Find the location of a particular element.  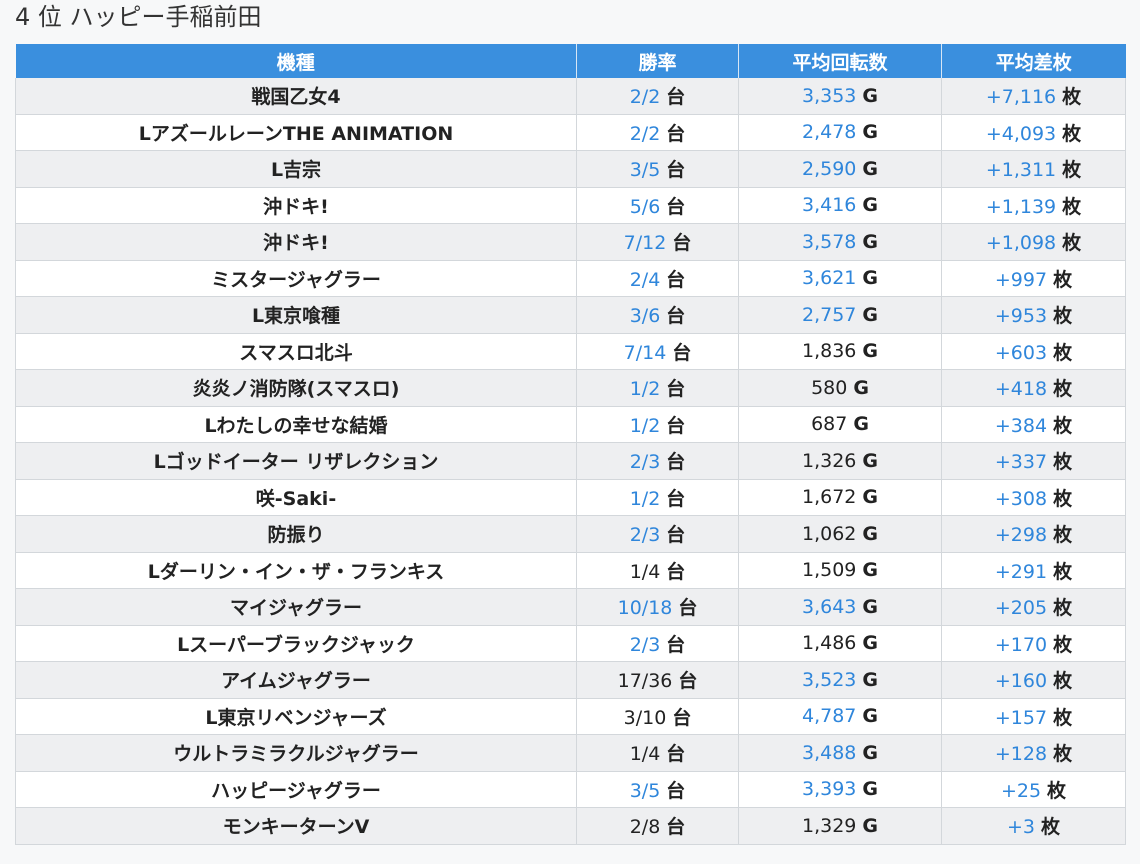

avg-spins-value: 580 is located at coordinates (829, 387).